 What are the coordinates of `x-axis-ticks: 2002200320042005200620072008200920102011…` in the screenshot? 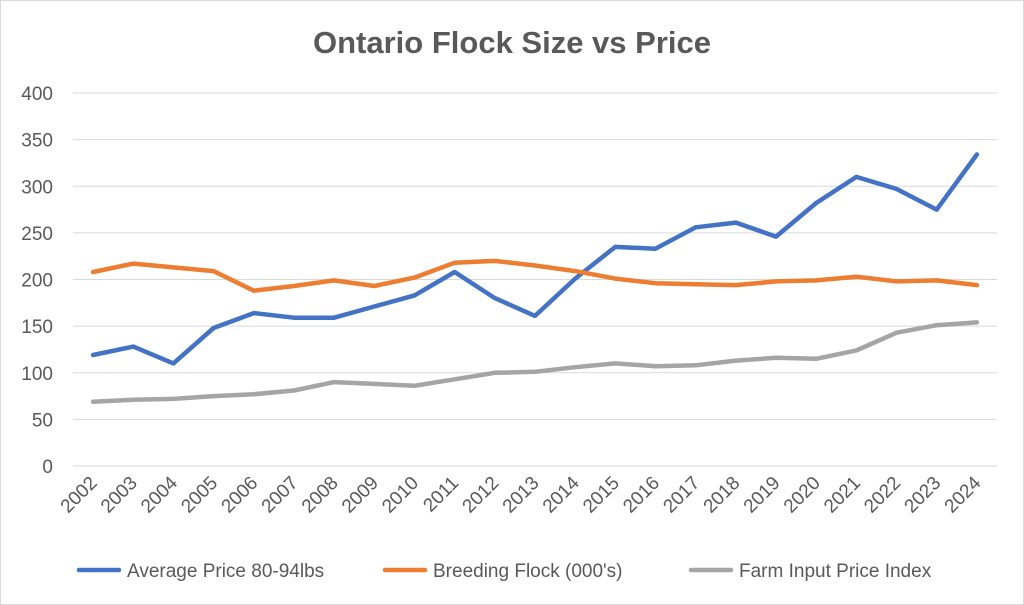 It's located at (521, 494).